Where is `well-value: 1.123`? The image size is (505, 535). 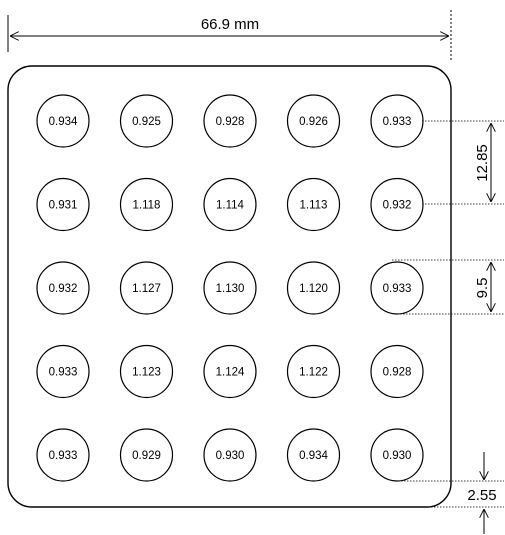
well-value: 1.123 is located at coordinates (146, 373).